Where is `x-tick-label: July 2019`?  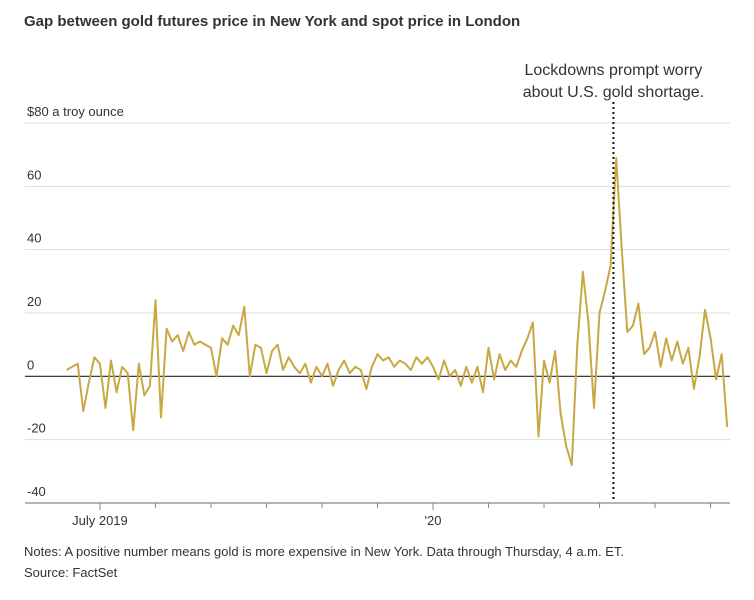
x-tick-label: July 2019 is located at coordinates (100, 520).